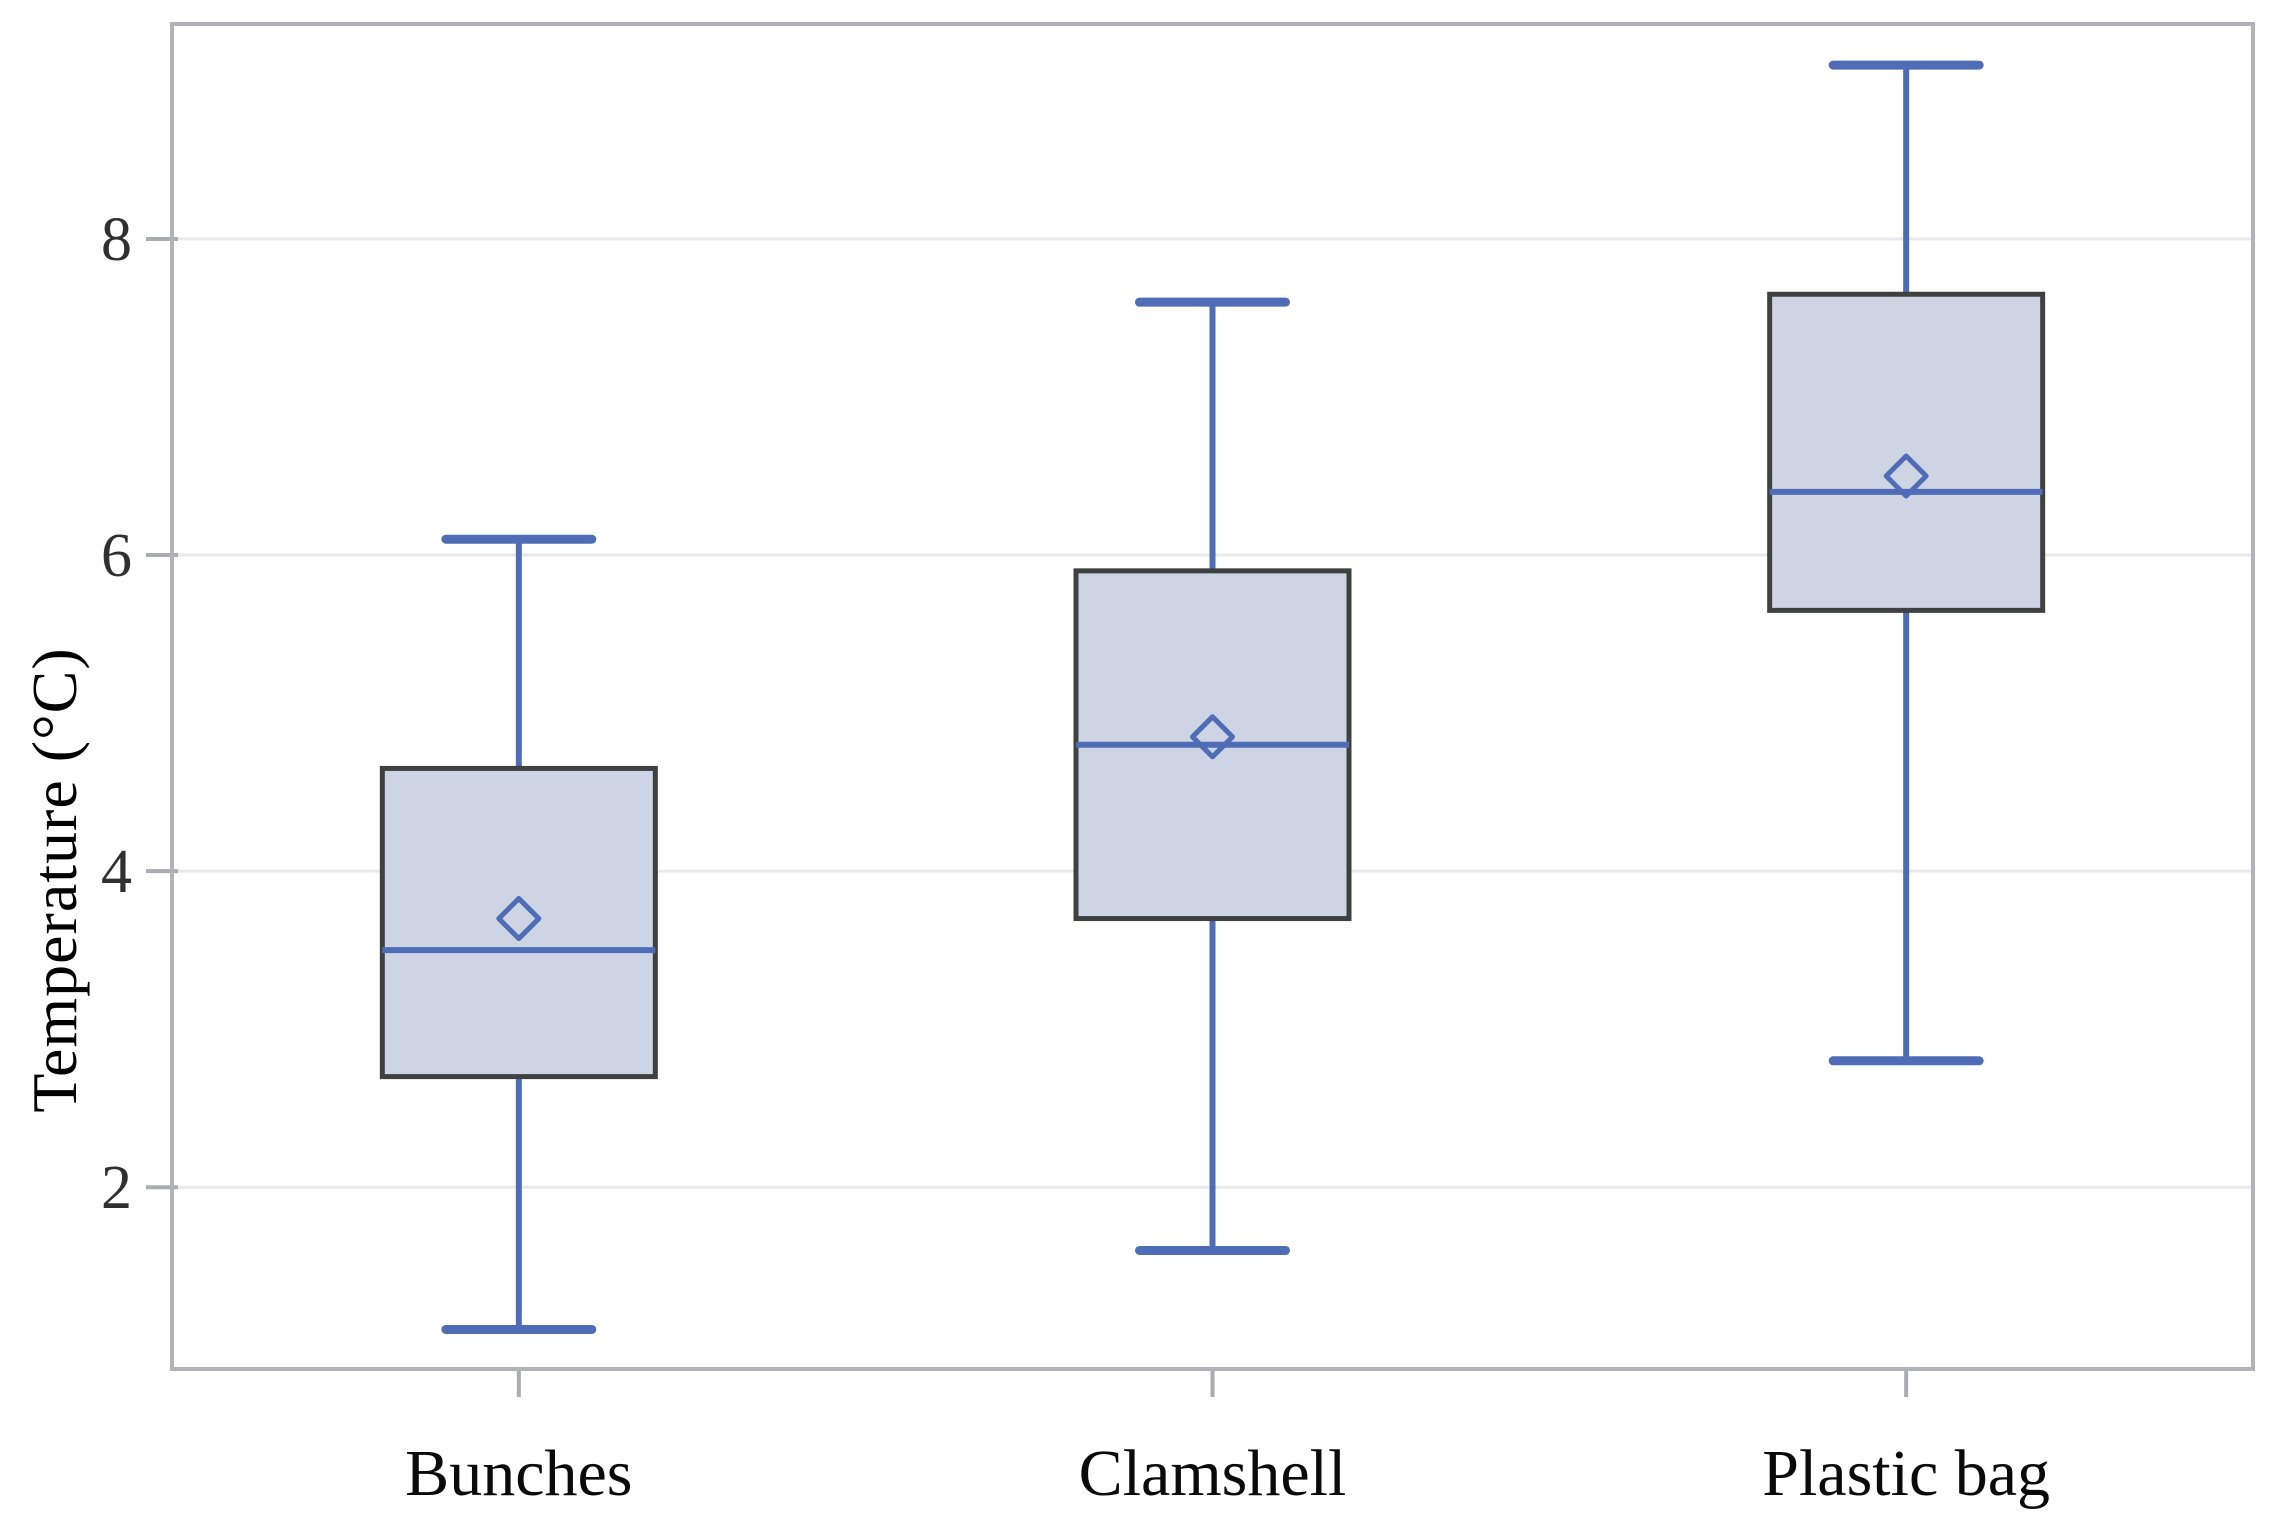 The height and width of the screenshot is (1538, 2274). What do you see at coordinates (518, 1473) in the screenshot?
I see `category-label: Bunches` at bounding box center [518, 1473].